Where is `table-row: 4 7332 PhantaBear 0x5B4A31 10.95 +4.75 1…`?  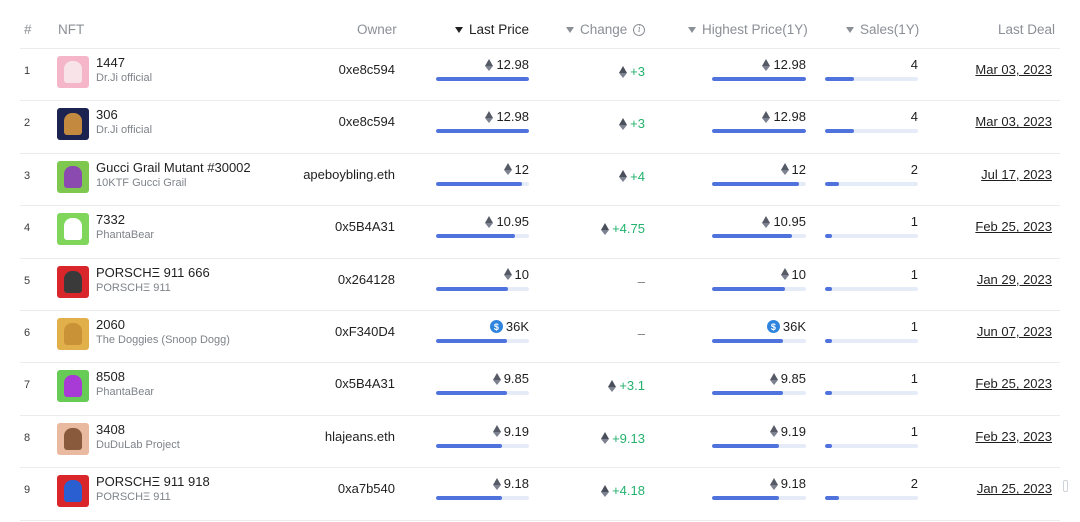
table-row: 4 7332 PhantaBear 0x5B4A31 10.95 +4.75 1… is located at coordinates (540, 231).